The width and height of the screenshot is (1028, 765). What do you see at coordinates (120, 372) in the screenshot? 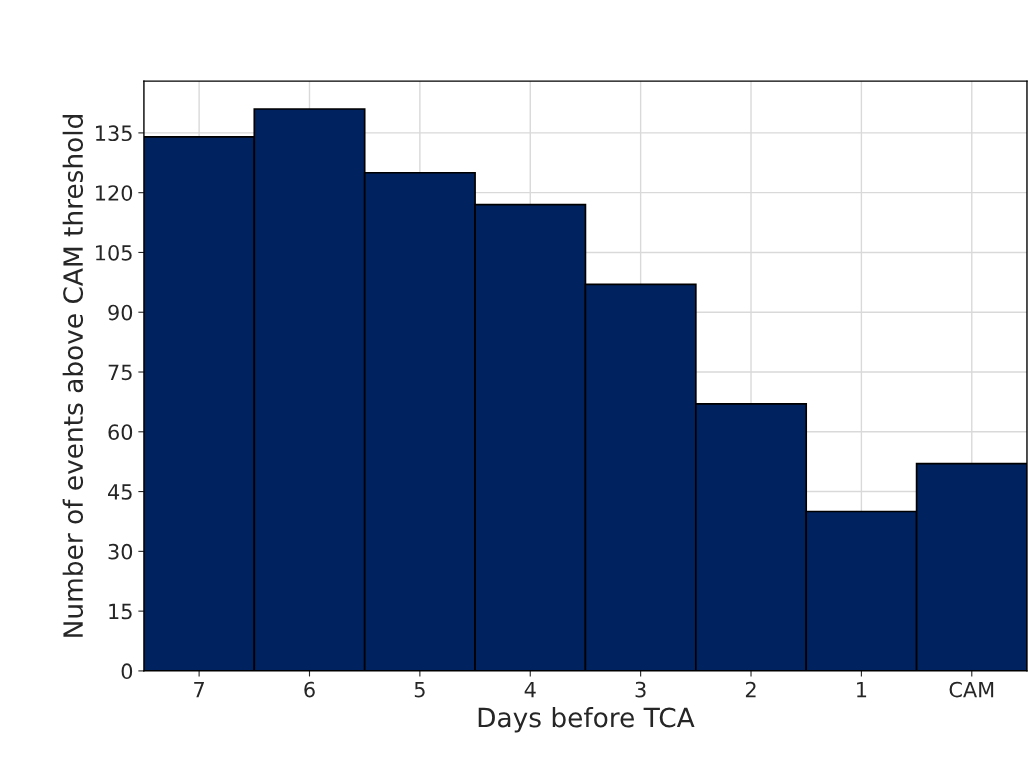
I see `y-tick-label: 75` at bounding box center [120, 372].